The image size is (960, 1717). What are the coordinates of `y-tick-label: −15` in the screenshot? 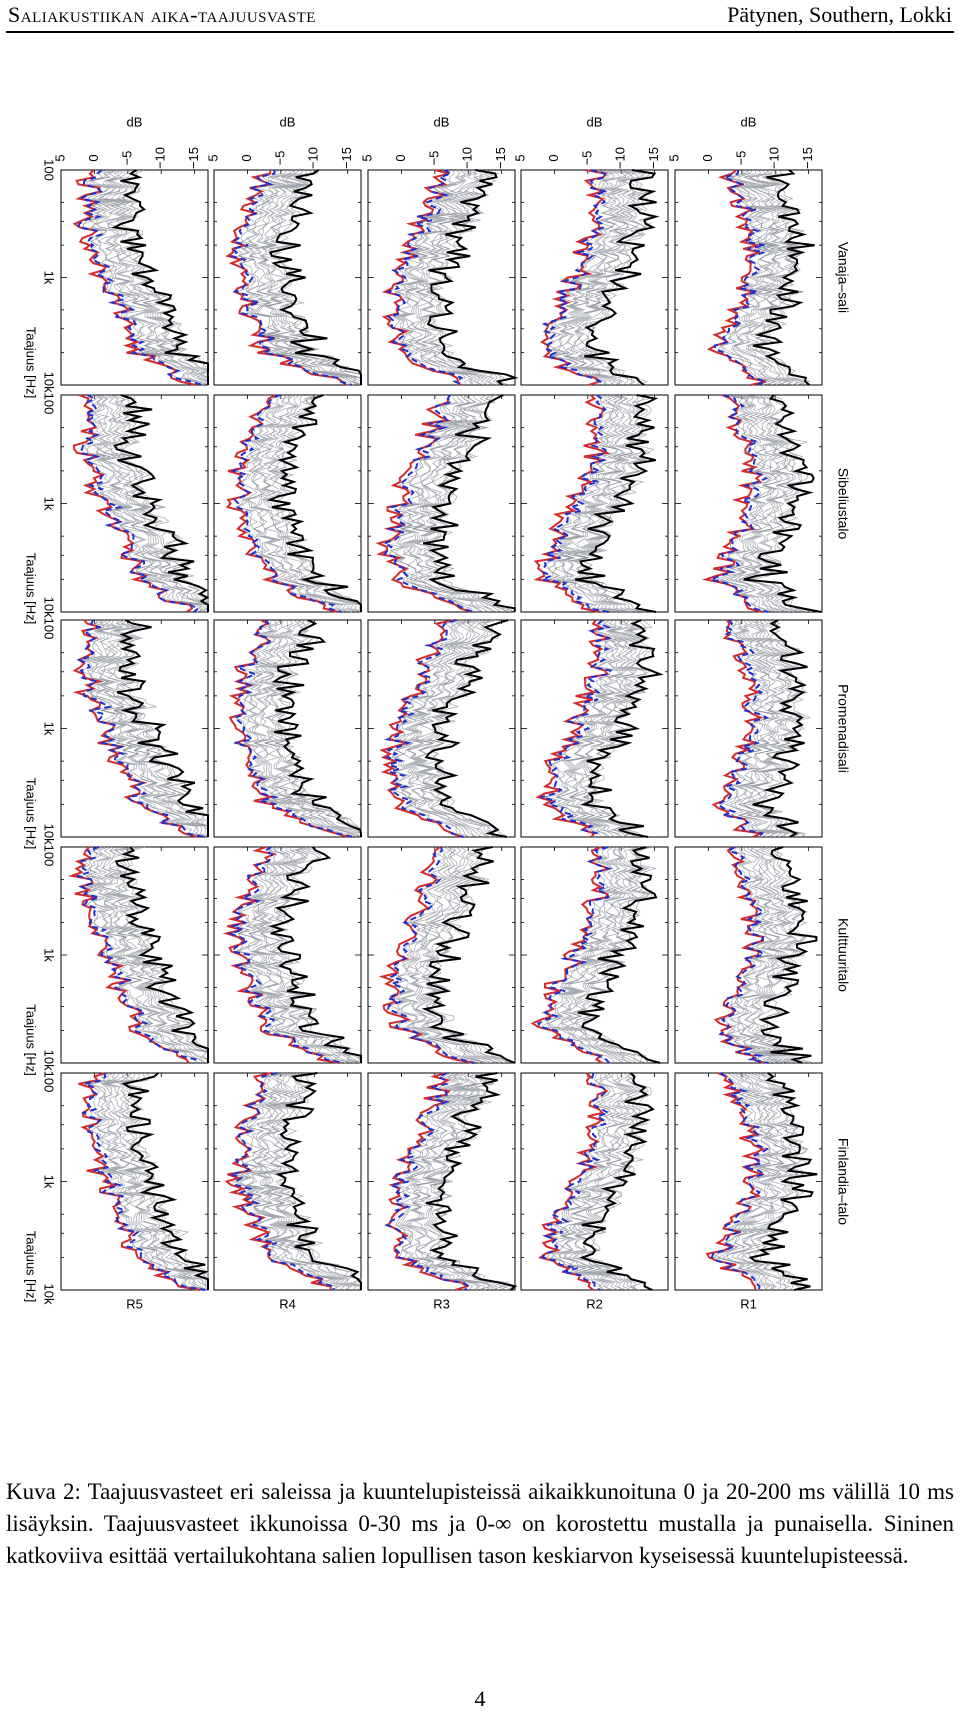 It's located at (500, 158).